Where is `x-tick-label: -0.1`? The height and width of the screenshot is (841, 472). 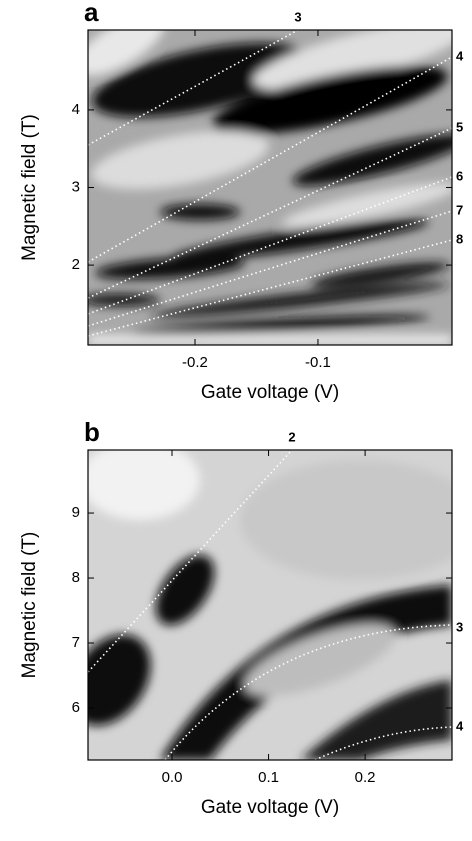 x-tick-label: -0.1 is located at coordinates (318, 362).